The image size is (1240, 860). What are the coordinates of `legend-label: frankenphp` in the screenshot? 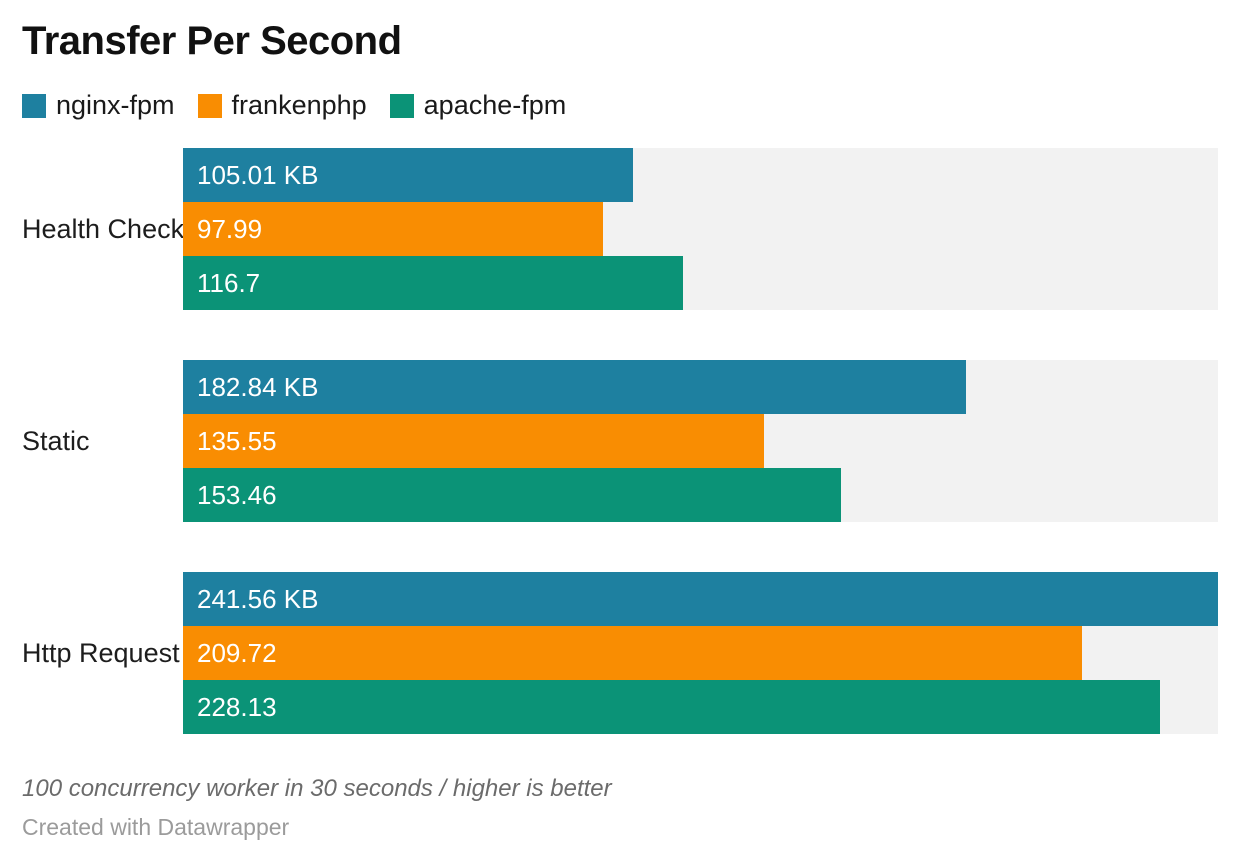 It's located at (299, 105).